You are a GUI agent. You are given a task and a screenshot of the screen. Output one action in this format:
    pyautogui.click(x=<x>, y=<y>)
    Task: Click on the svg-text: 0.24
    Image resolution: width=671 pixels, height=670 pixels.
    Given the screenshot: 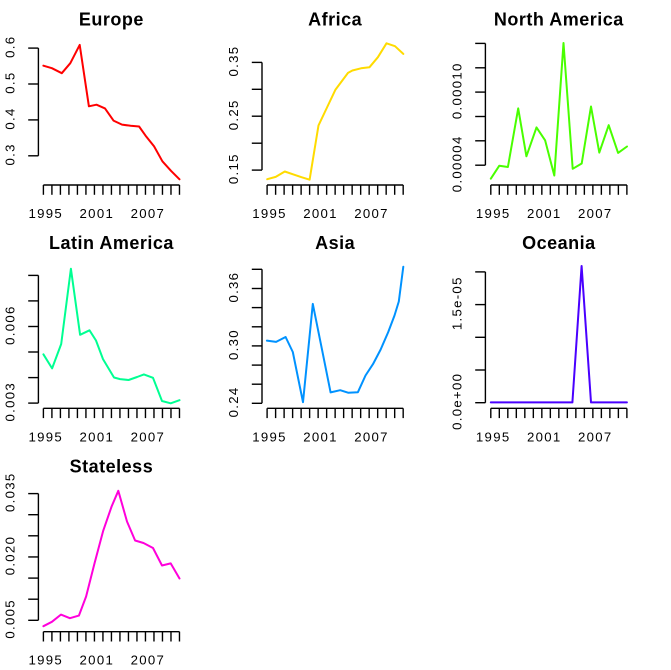 What is the action you would take?
    pyautogui.click(x=233, y=401)
    